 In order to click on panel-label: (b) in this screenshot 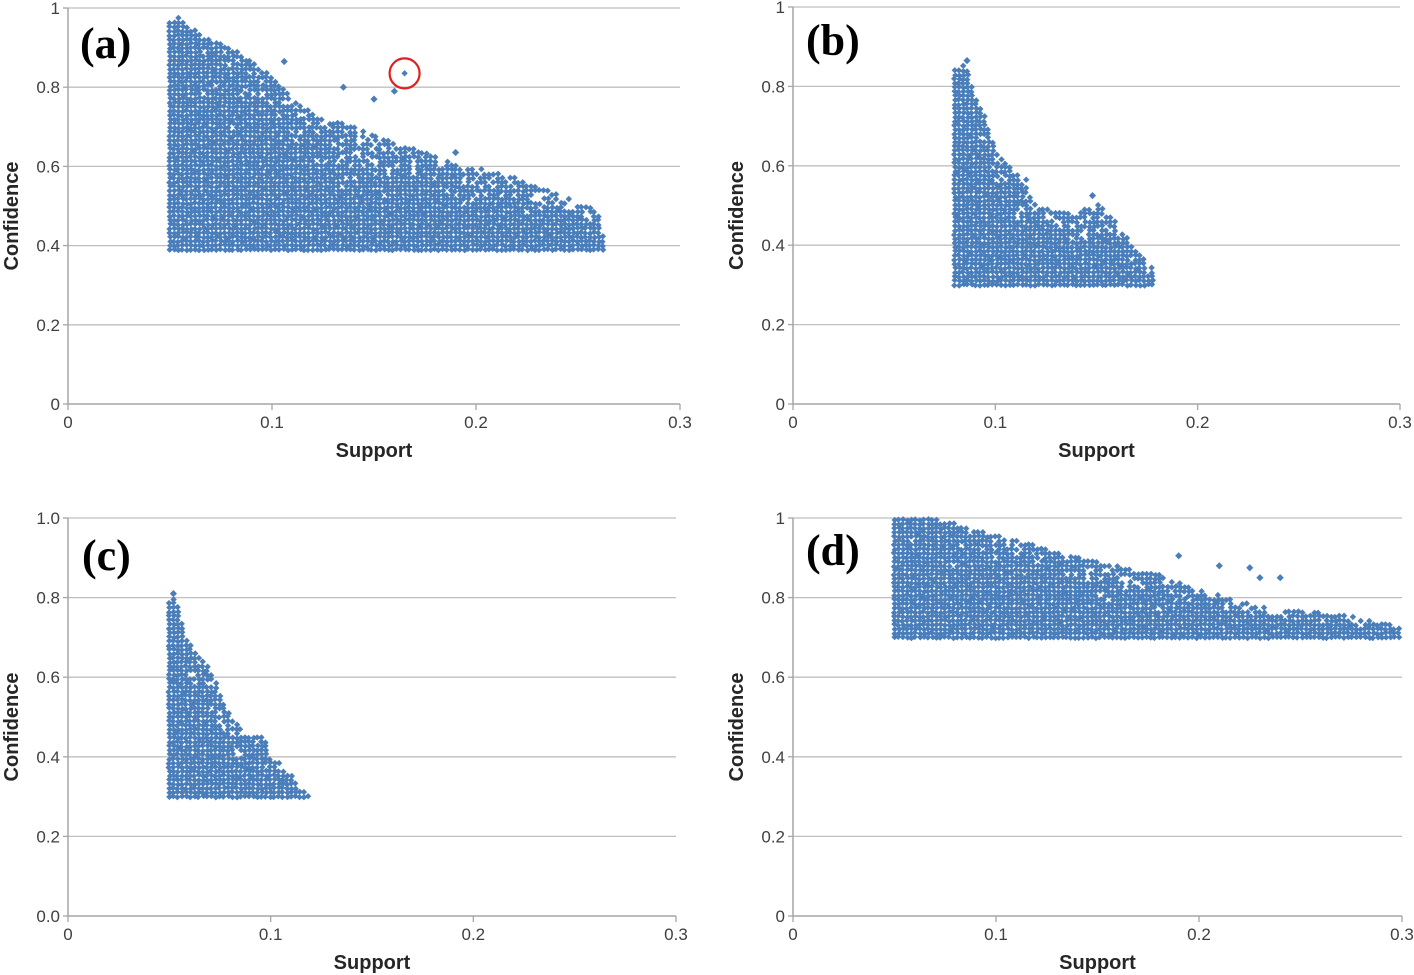, I will do `click(833, 40)`.